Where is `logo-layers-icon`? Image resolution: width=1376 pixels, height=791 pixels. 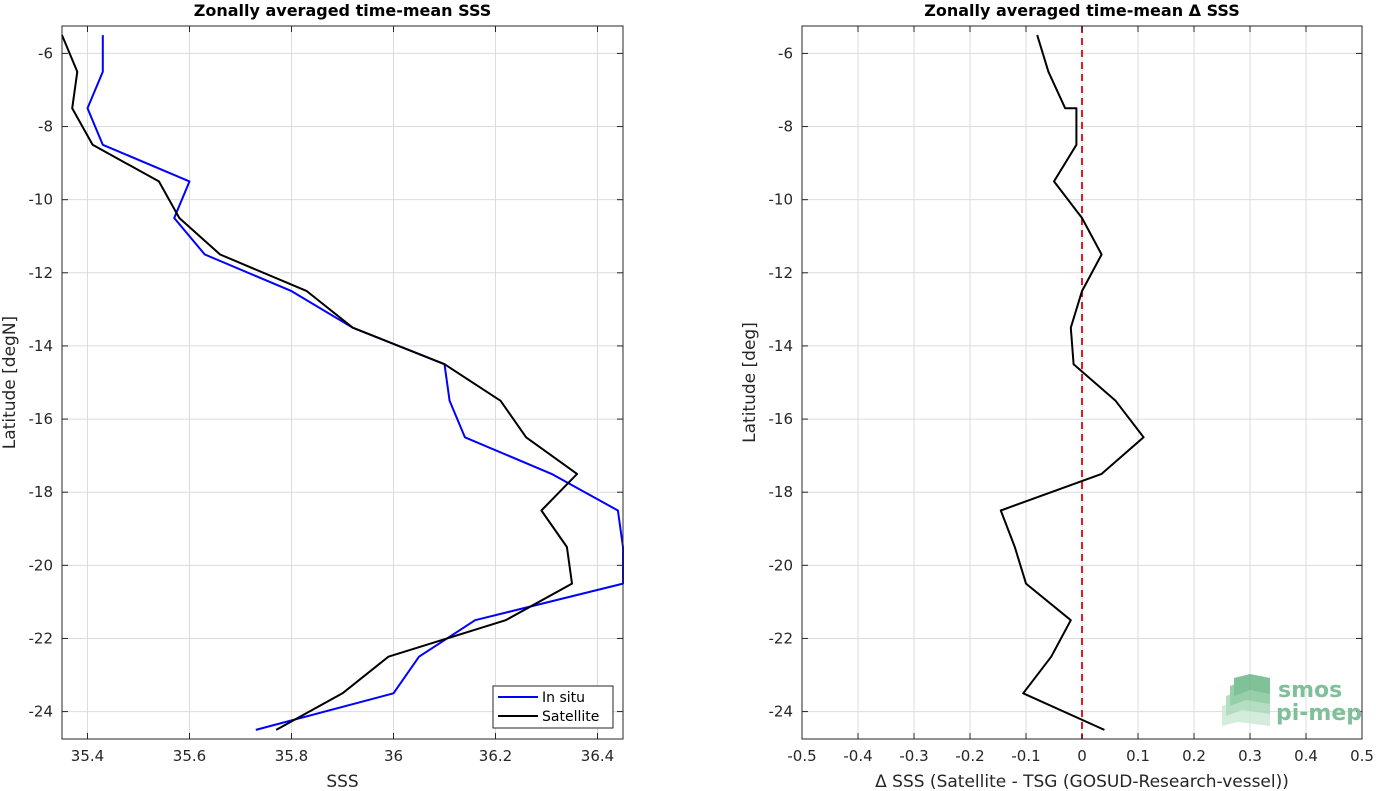 logo-layers-icon is located at coordinates (1246, 700).